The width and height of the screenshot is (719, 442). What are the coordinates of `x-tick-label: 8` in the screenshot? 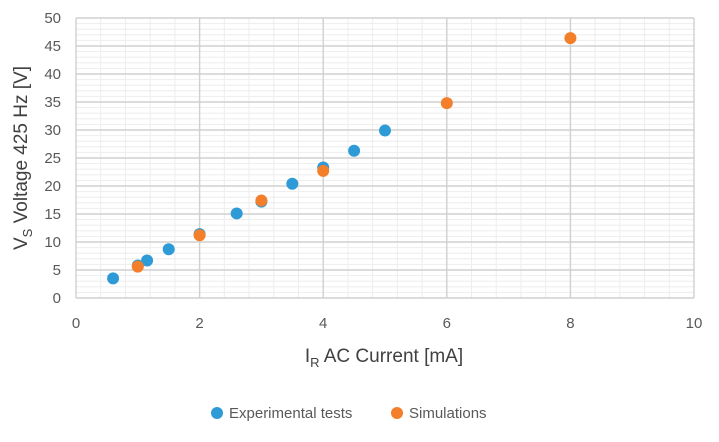 It's located at (570, 323).